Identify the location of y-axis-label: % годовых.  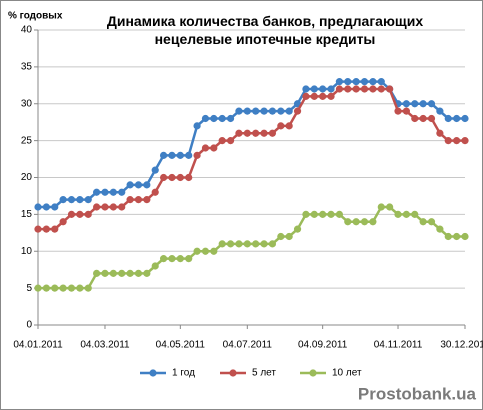
(35, 16).